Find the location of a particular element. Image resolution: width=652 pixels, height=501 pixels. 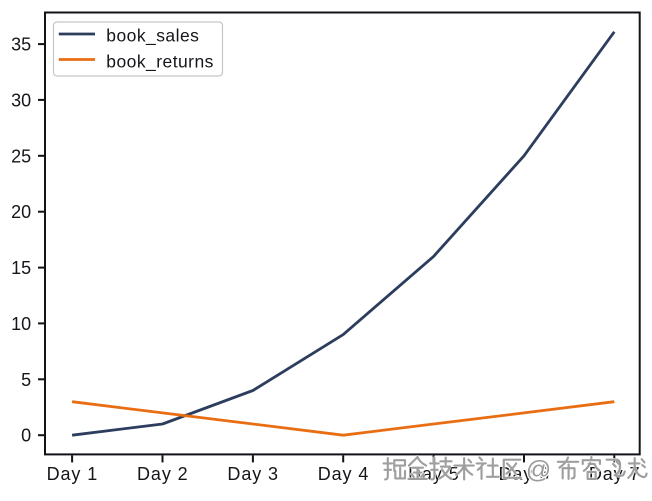

svg-text: Day 1 is located at coordinates (73, 474).